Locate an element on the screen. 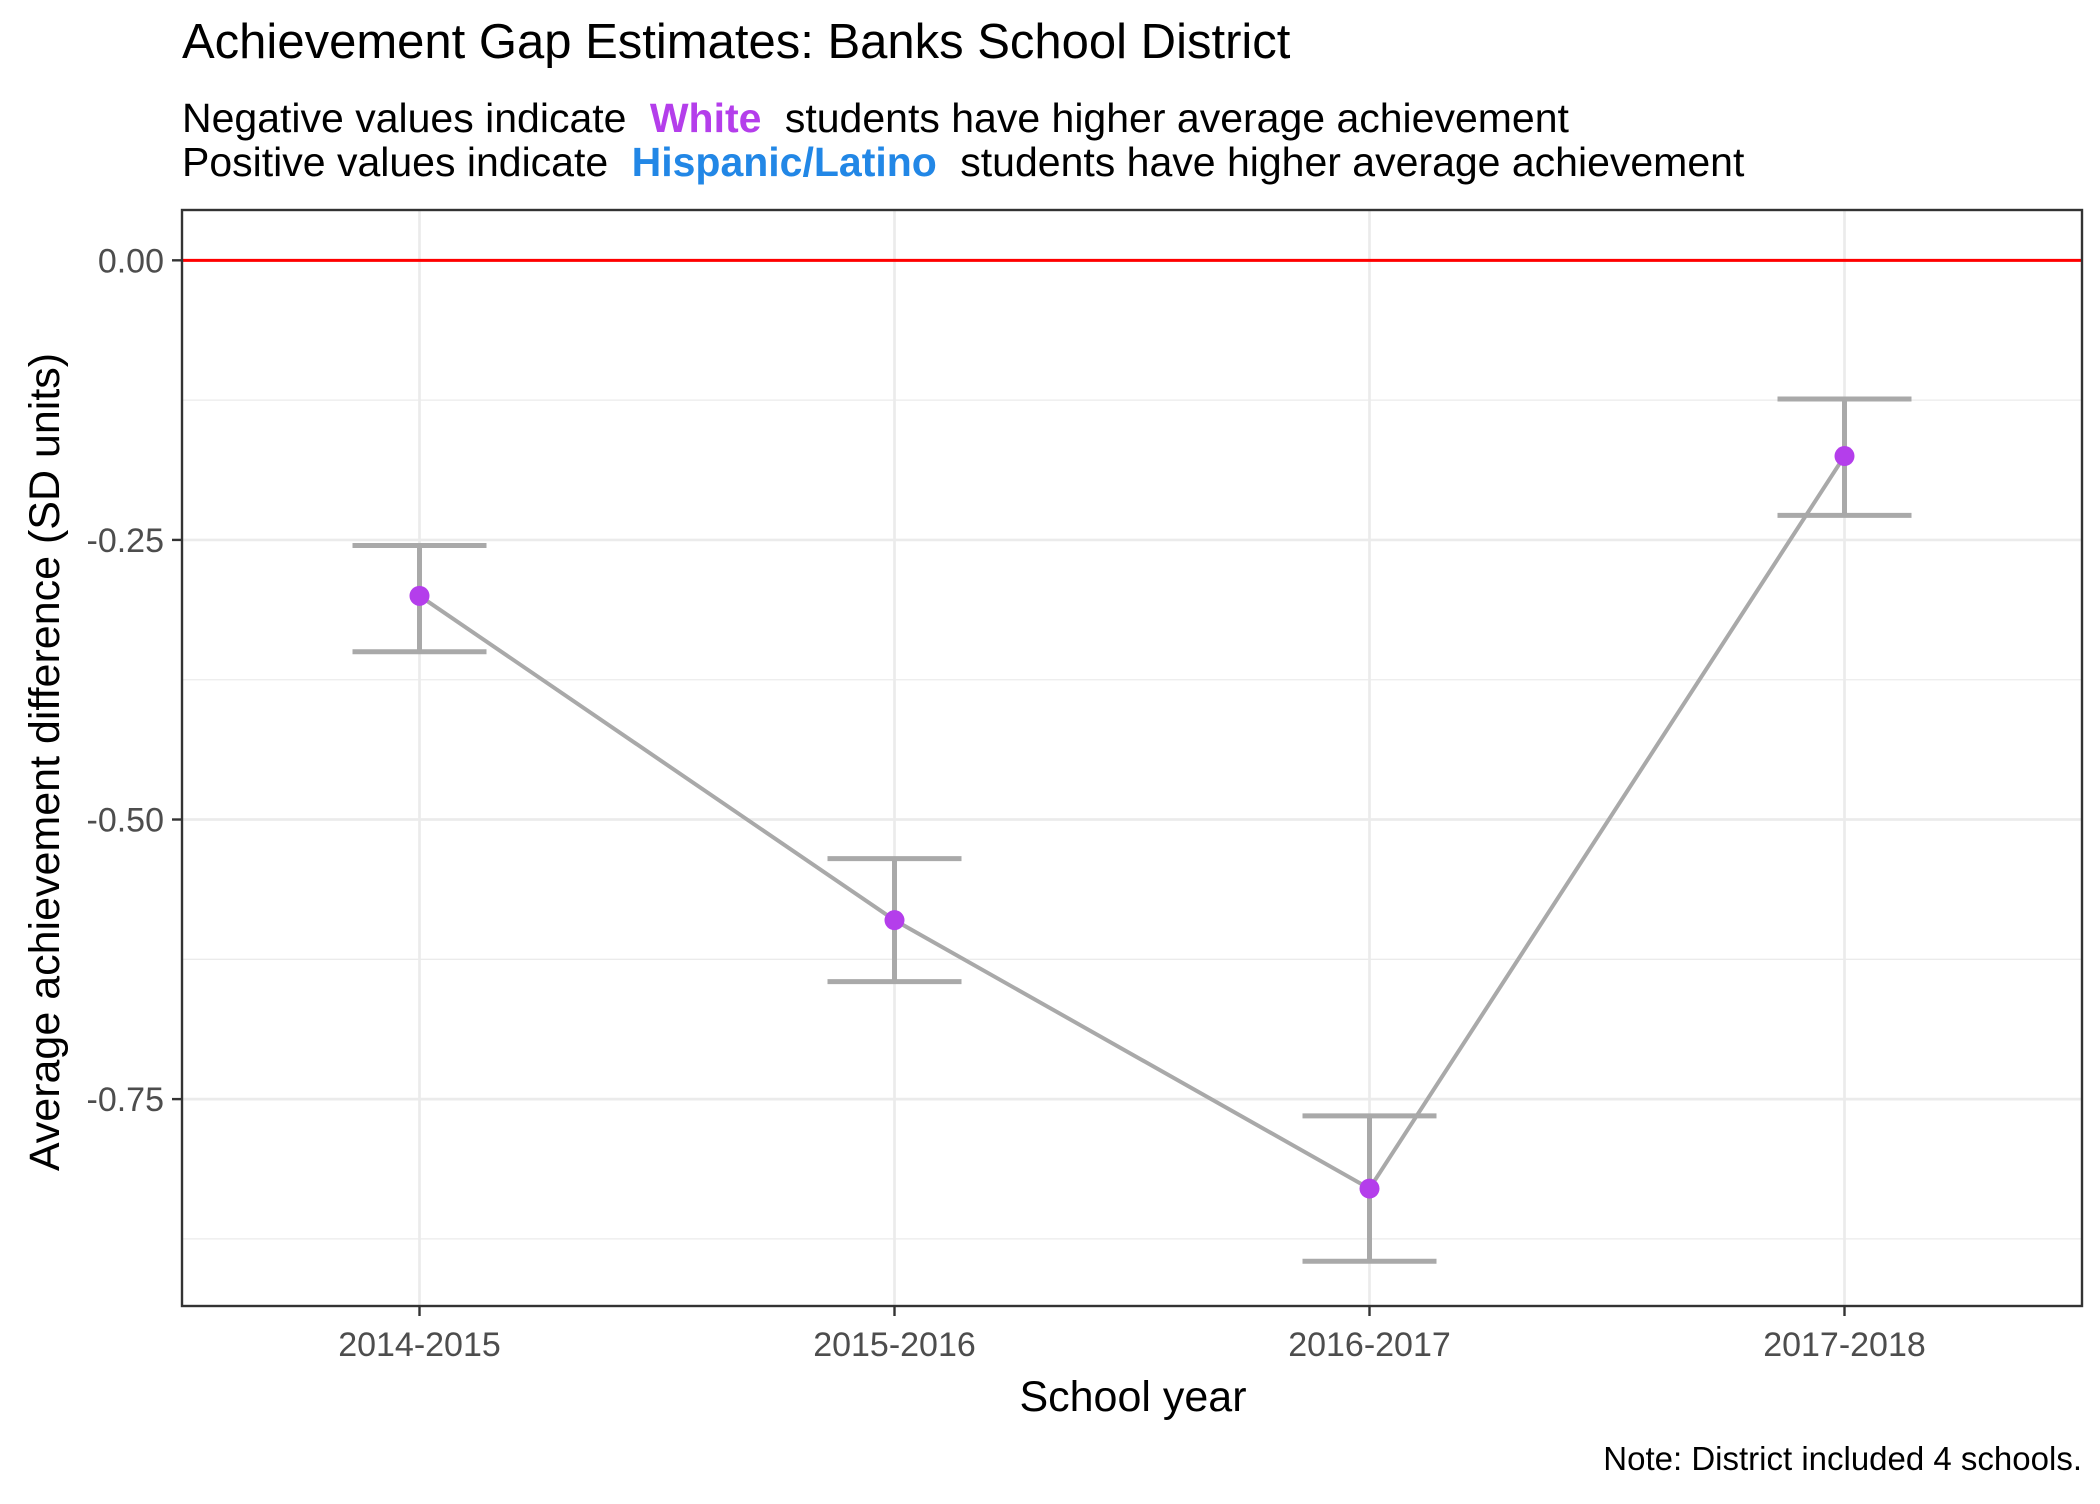  x-tick-label: 2015-2016 is located at coordinates (894, 1345).